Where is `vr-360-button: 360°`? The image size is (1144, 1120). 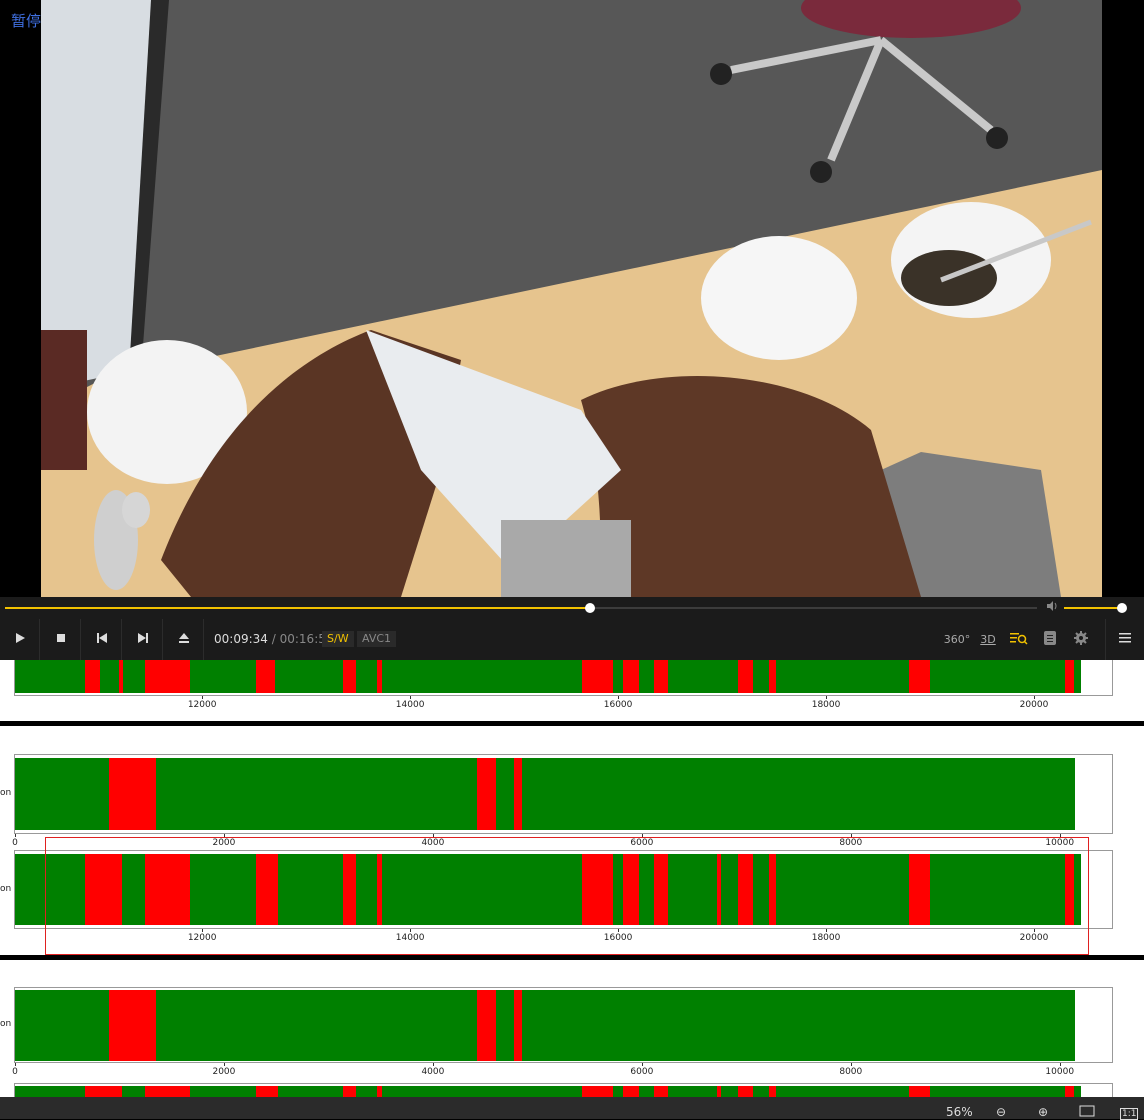
vr-360-button: 360° is located at coordinates (957, 639).